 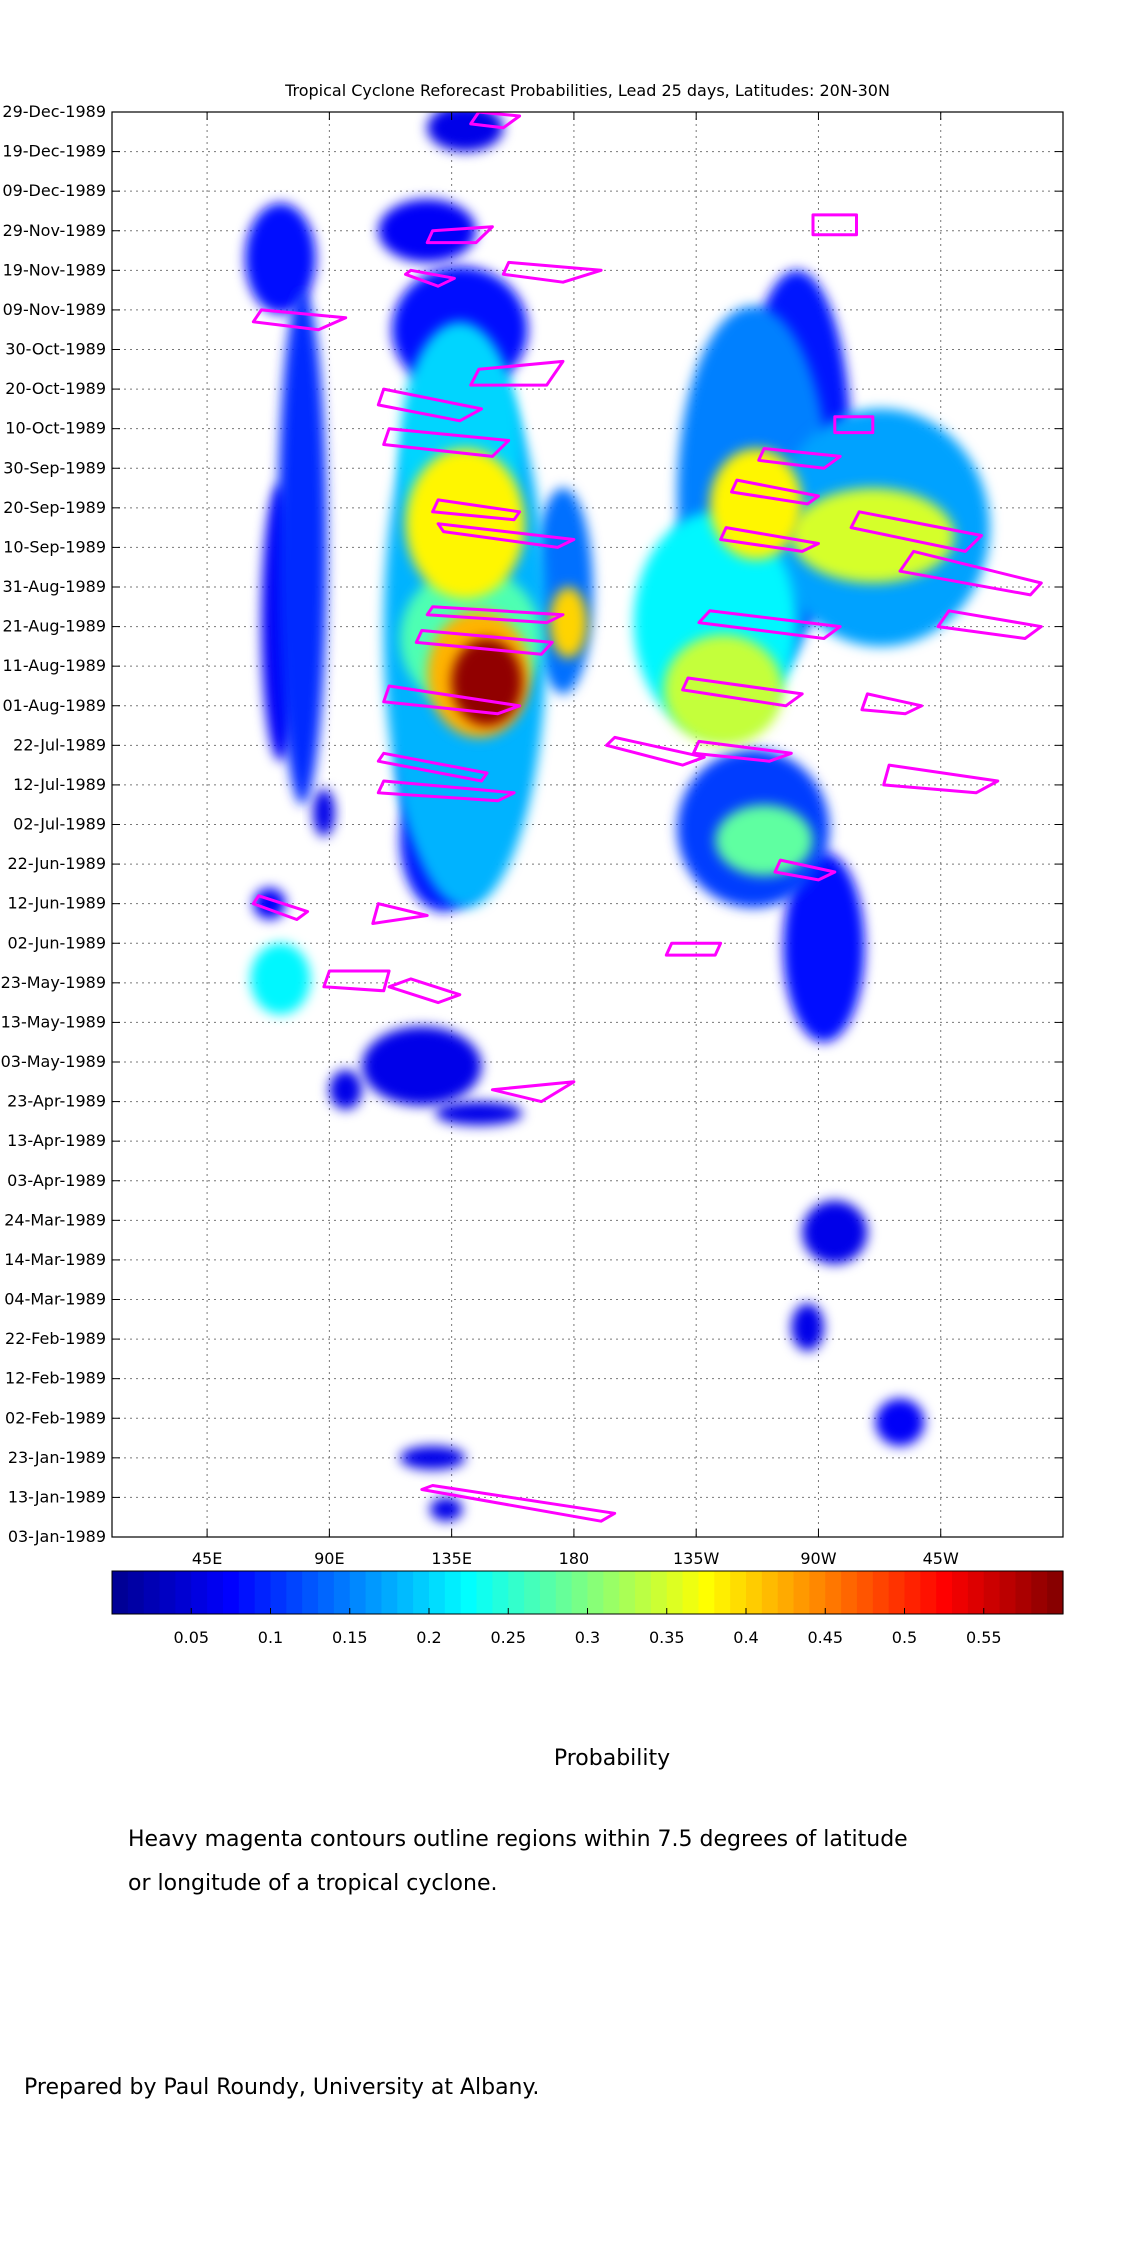 What do you see at coordinates (57, 1536) in the screenshot?
I see `y-tick-label: 03-Jan-1989` at bounding box center [57, 1536].